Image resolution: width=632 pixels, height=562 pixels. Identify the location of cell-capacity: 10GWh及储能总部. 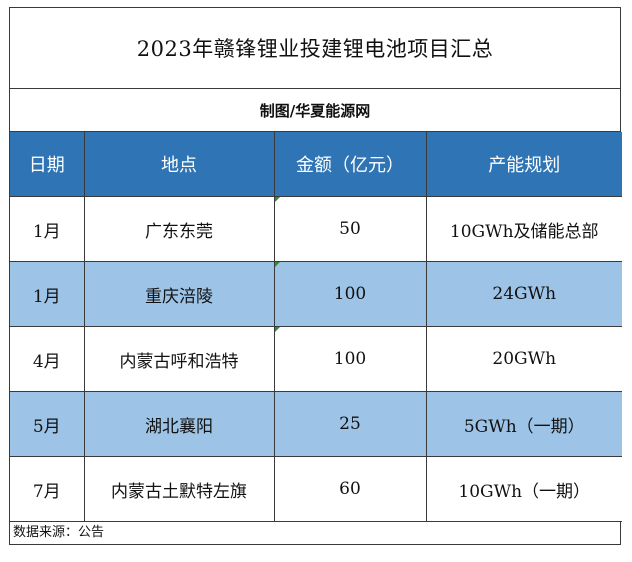
(524, 229).